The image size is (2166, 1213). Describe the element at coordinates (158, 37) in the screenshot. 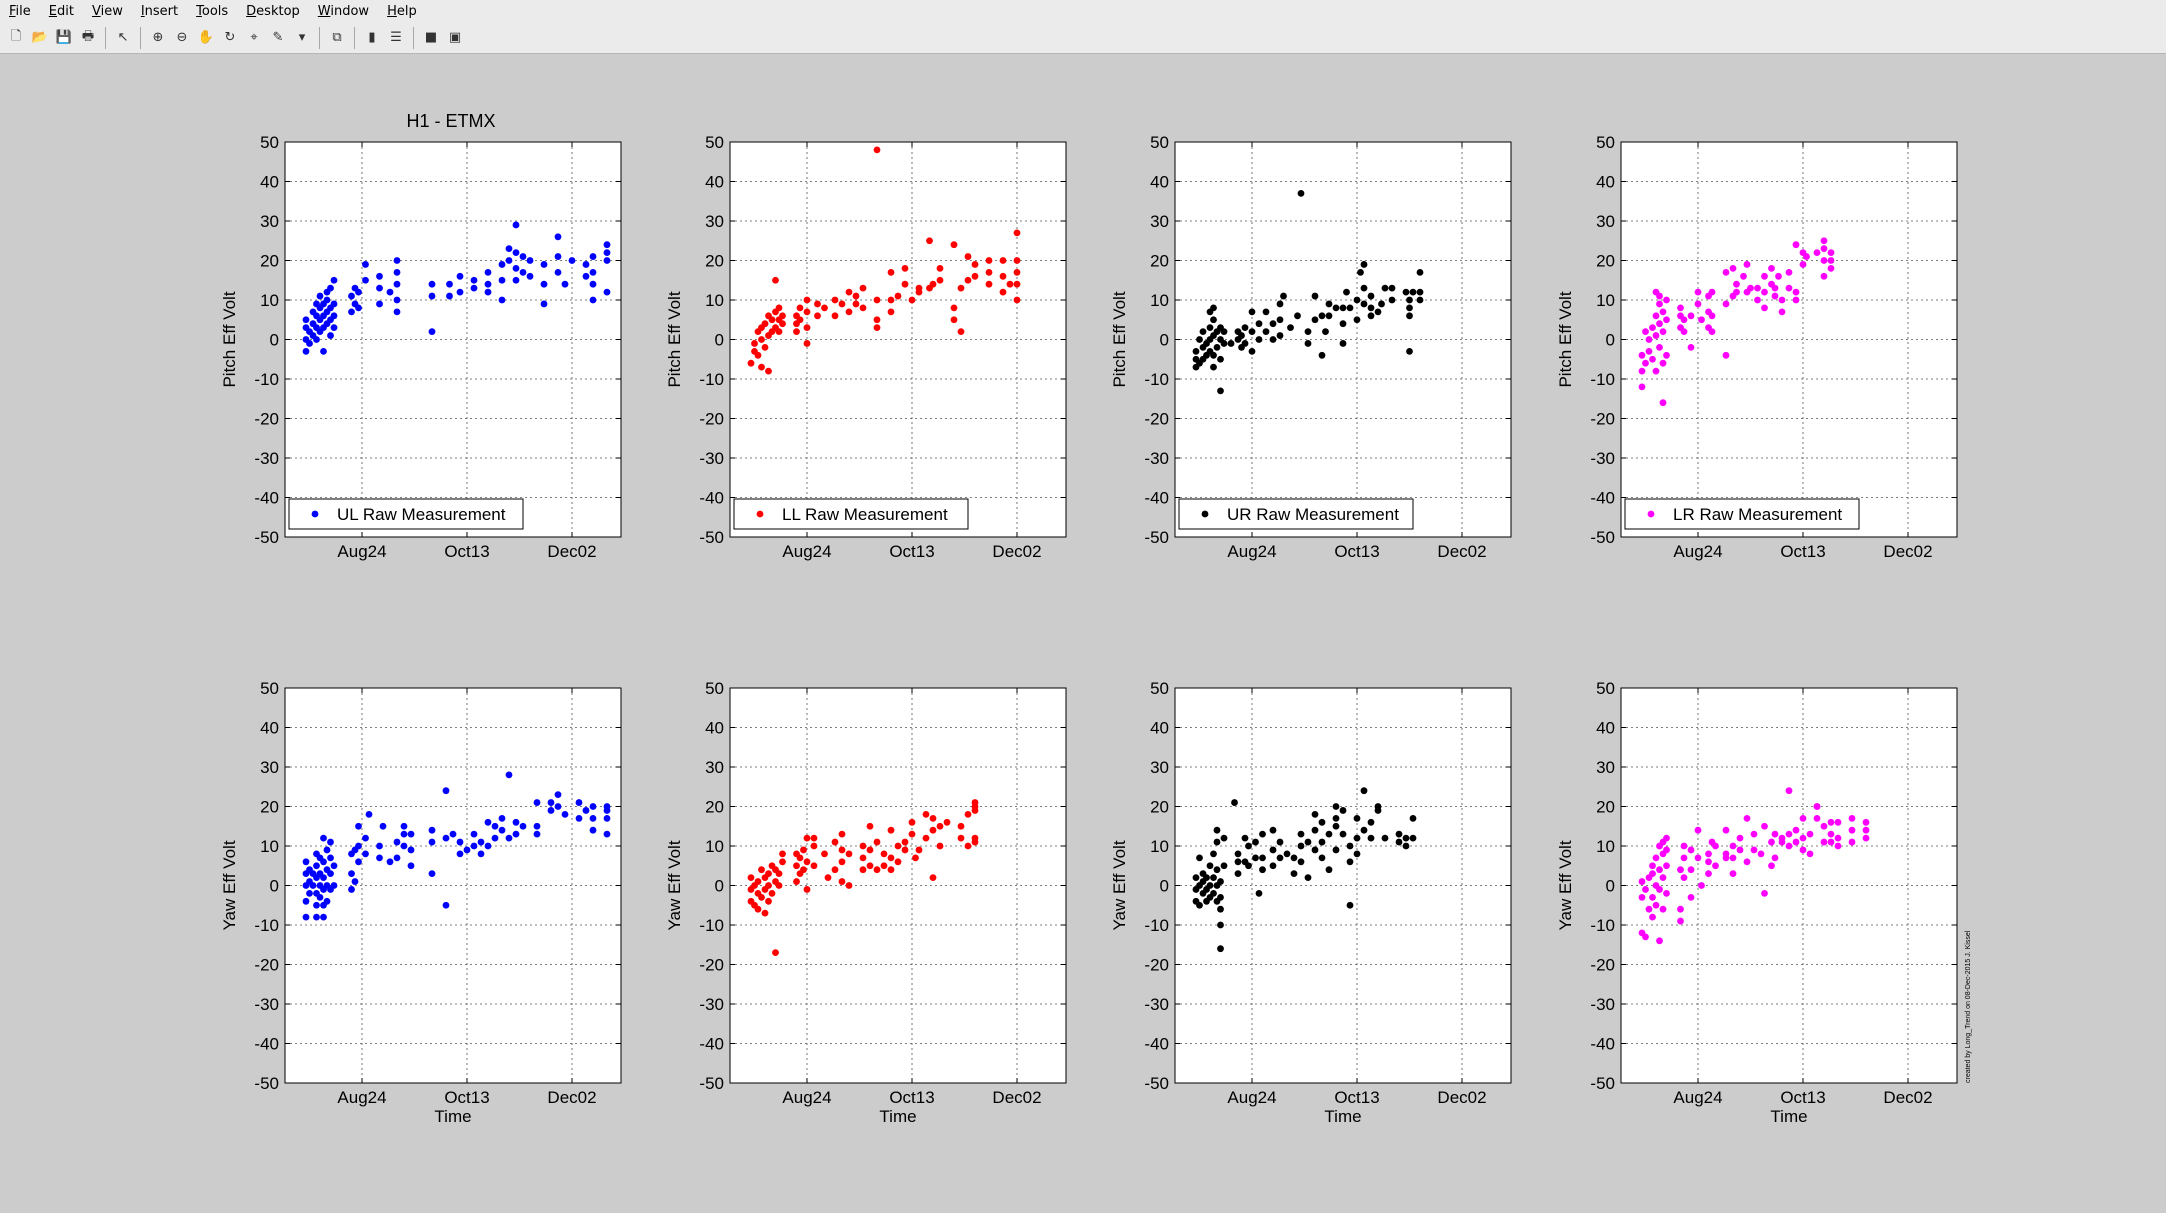

I see `zoom-in-icon: ⊕` at that location.